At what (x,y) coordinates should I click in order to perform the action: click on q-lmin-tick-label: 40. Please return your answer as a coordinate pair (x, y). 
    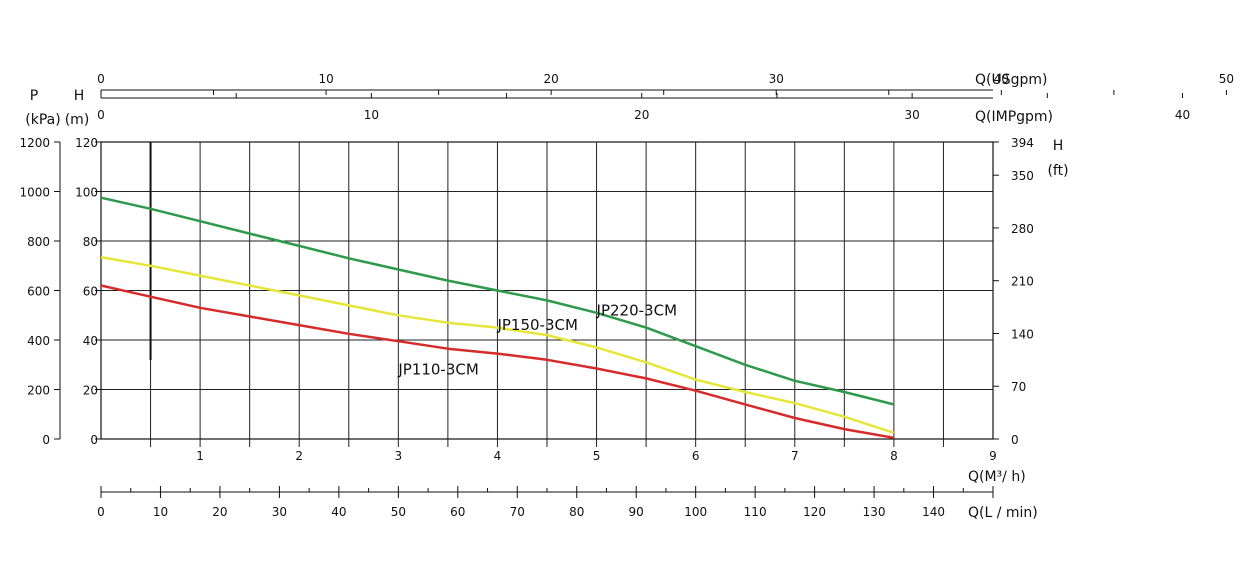
    Looking at the image, I should click on (338, 512).